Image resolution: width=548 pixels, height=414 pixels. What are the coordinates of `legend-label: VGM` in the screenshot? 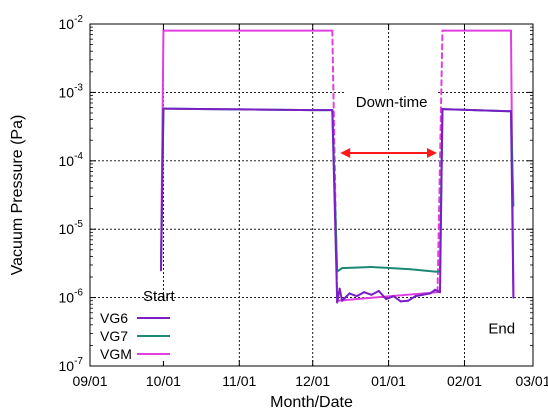 It's located at (116, 354).